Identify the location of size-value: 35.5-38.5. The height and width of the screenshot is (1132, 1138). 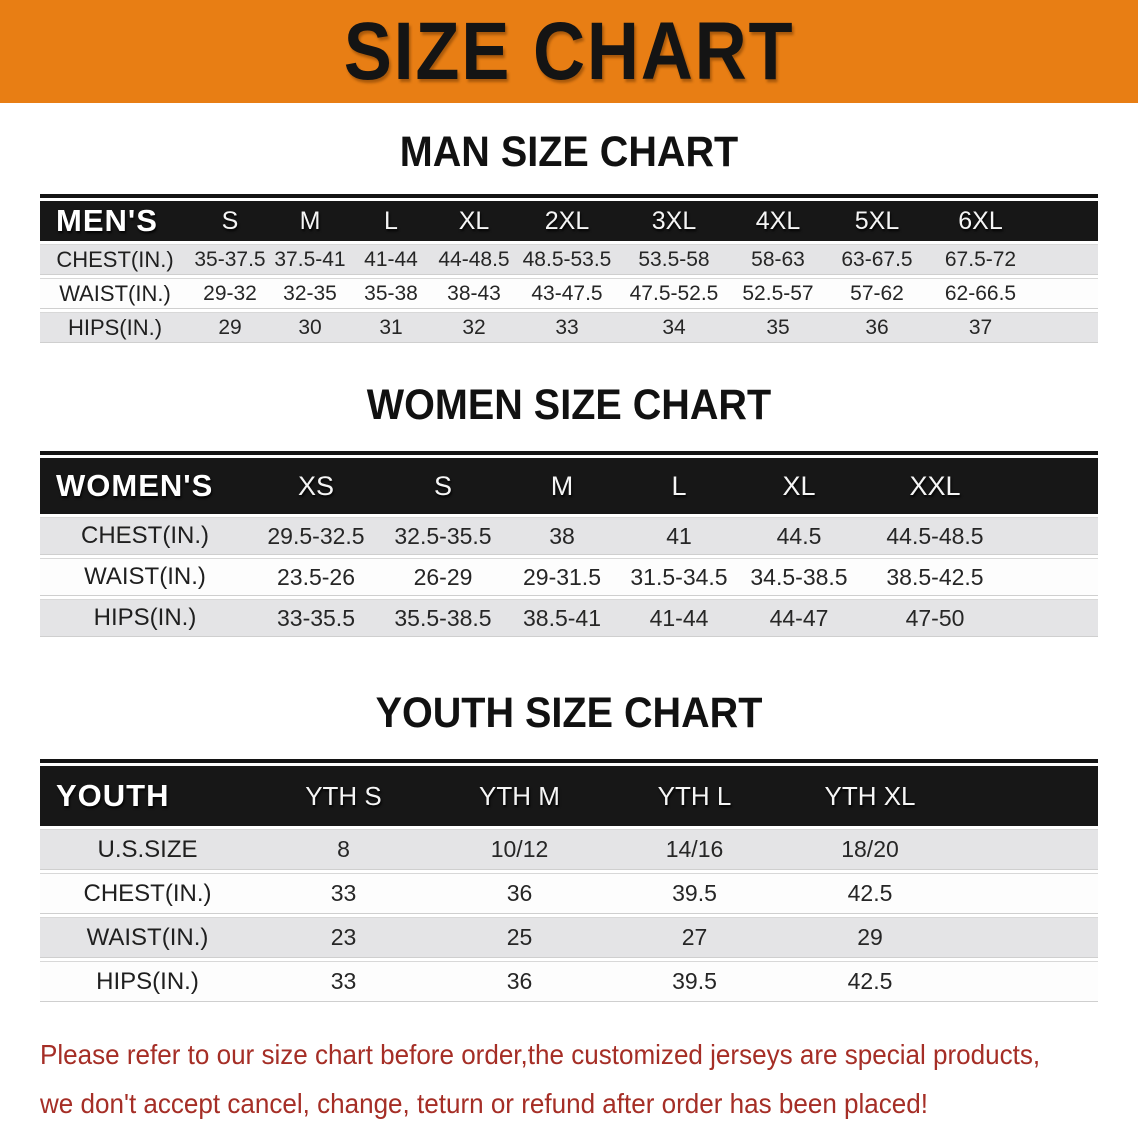
(443, 618).